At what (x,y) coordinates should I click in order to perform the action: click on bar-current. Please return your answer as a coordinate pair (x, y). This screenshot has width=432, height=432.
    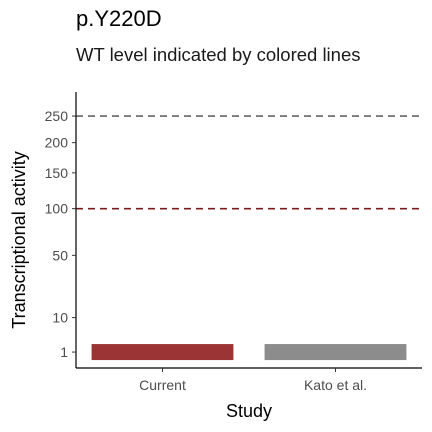
    Looking at the image, I should click on (162, 352).